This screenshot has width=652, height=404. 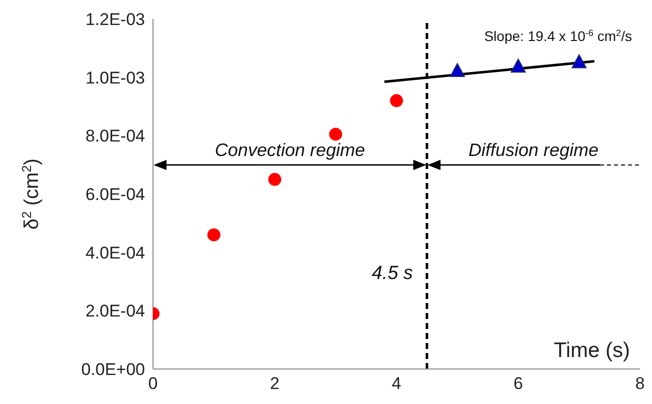 What do you see at coordinates (115, 136) in the screenshot?
I see `y-tick-label: 8.0E-04` at bounding box center [115, 136].